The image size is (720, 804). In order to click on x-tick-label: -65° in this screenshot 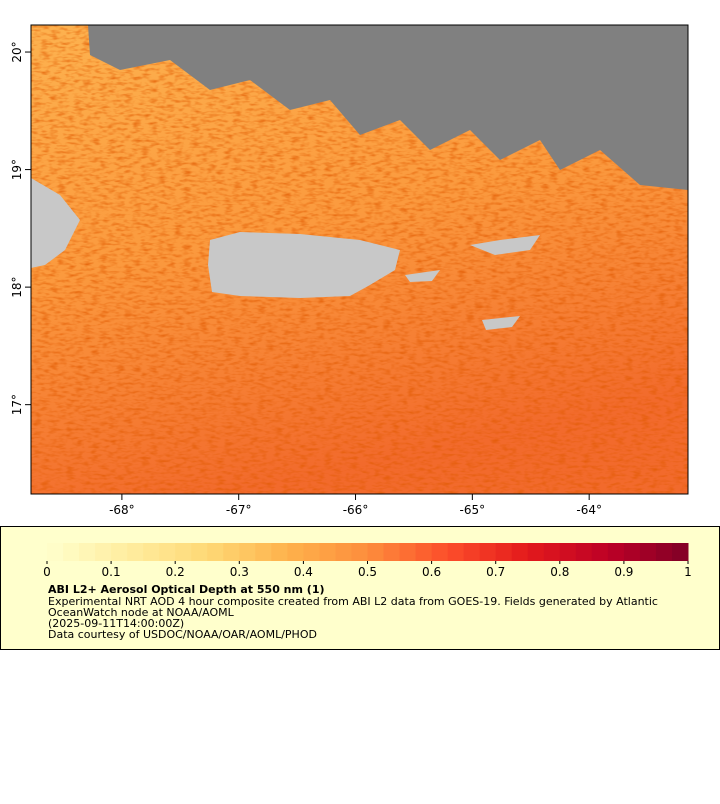, I will do `click(473, 510)`.